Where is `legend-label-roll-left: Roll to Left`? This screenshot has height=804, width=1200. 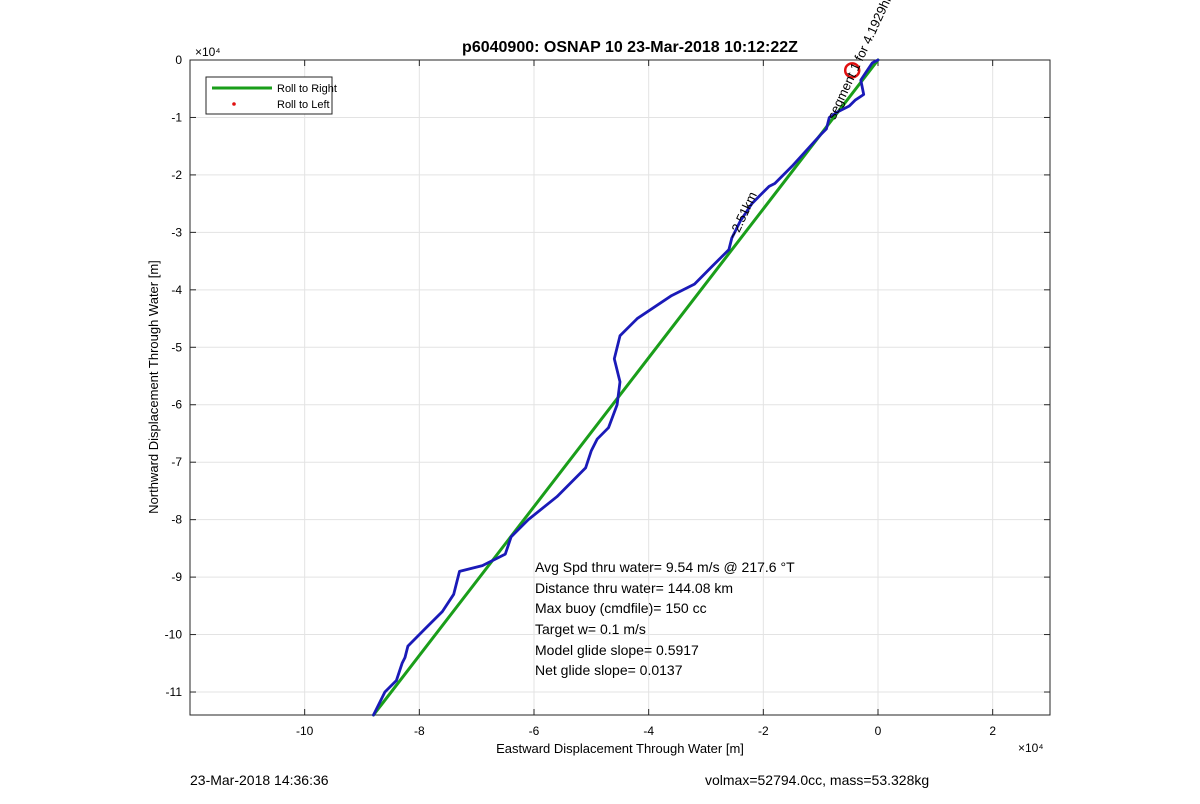
legend-label-roll-left: Roll to Left is located at coordinates (303, 105).